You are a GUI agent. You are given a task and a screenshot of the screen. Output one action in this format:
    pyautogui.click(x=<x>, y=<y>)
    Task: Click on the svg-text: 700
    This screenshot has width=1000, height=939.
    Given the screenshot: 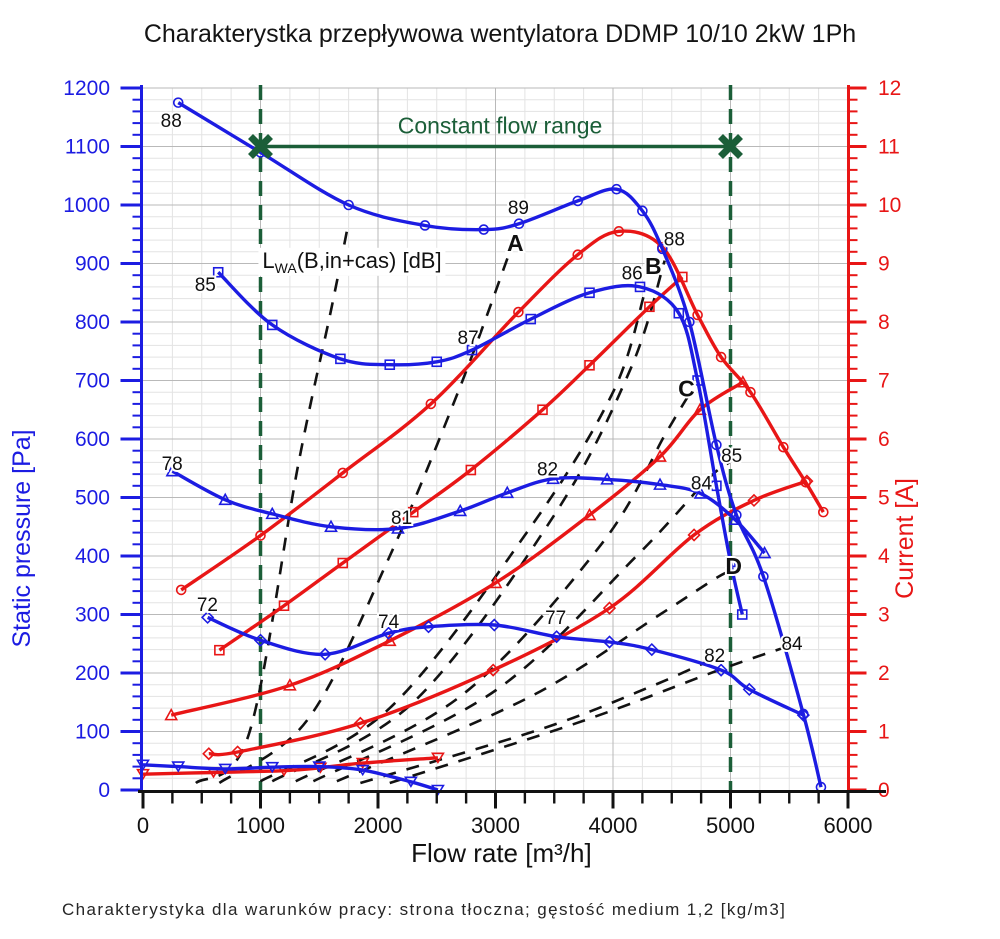 What is the action you would take?
    pyautogui.click(x=92, y=381)
    